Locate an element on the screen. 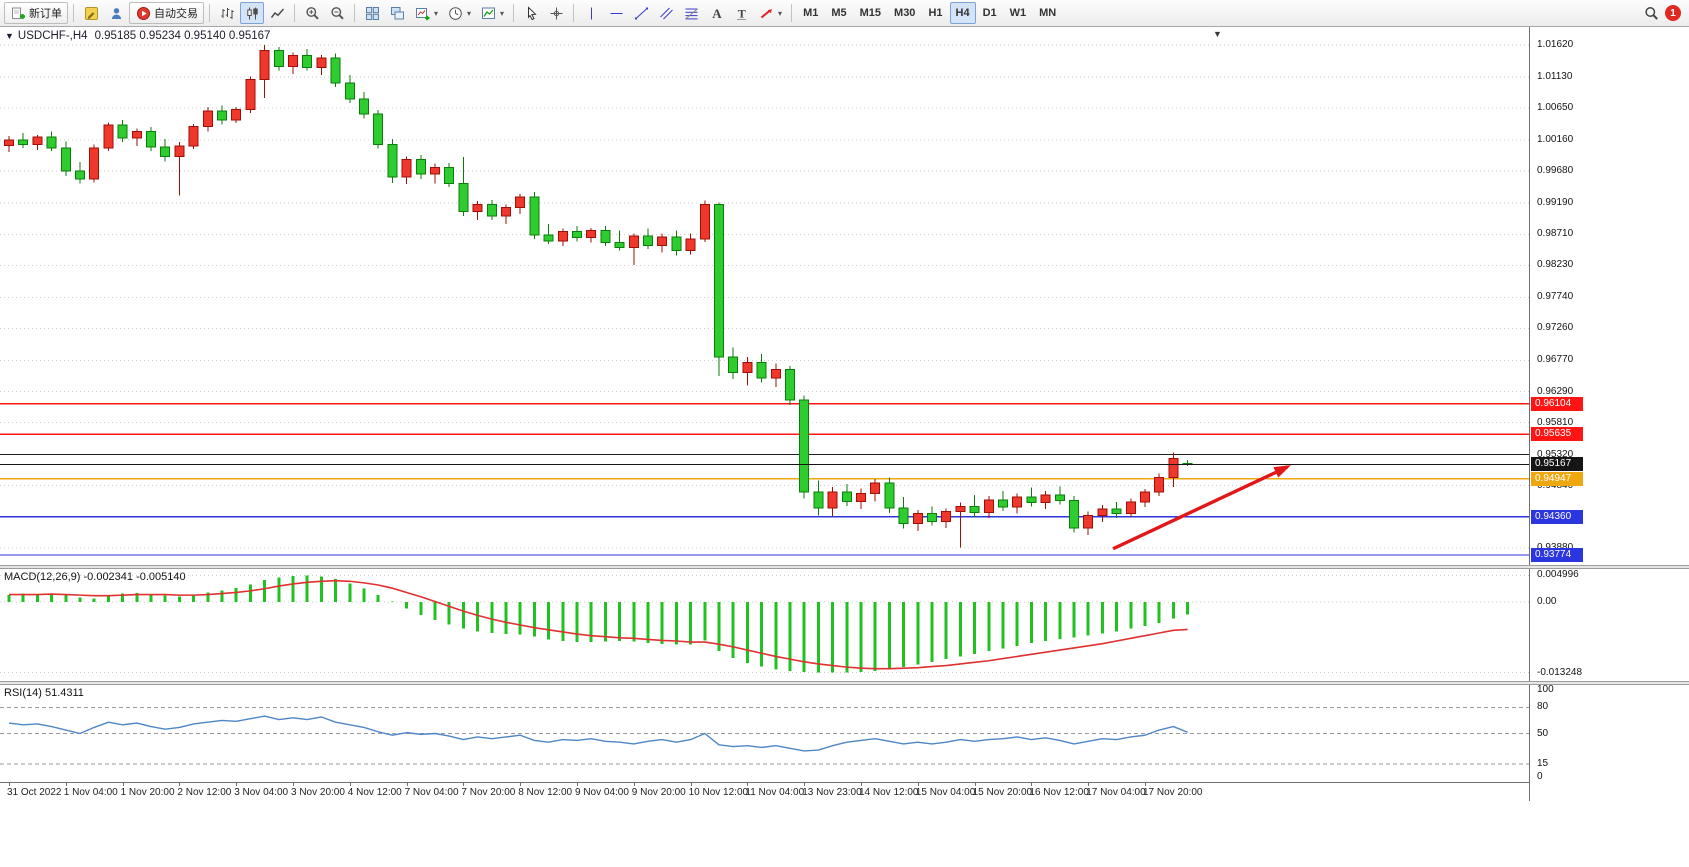 This screenshot has height=867, width=1689. arrow-stamp-icon is located at coordinates (766, 13).